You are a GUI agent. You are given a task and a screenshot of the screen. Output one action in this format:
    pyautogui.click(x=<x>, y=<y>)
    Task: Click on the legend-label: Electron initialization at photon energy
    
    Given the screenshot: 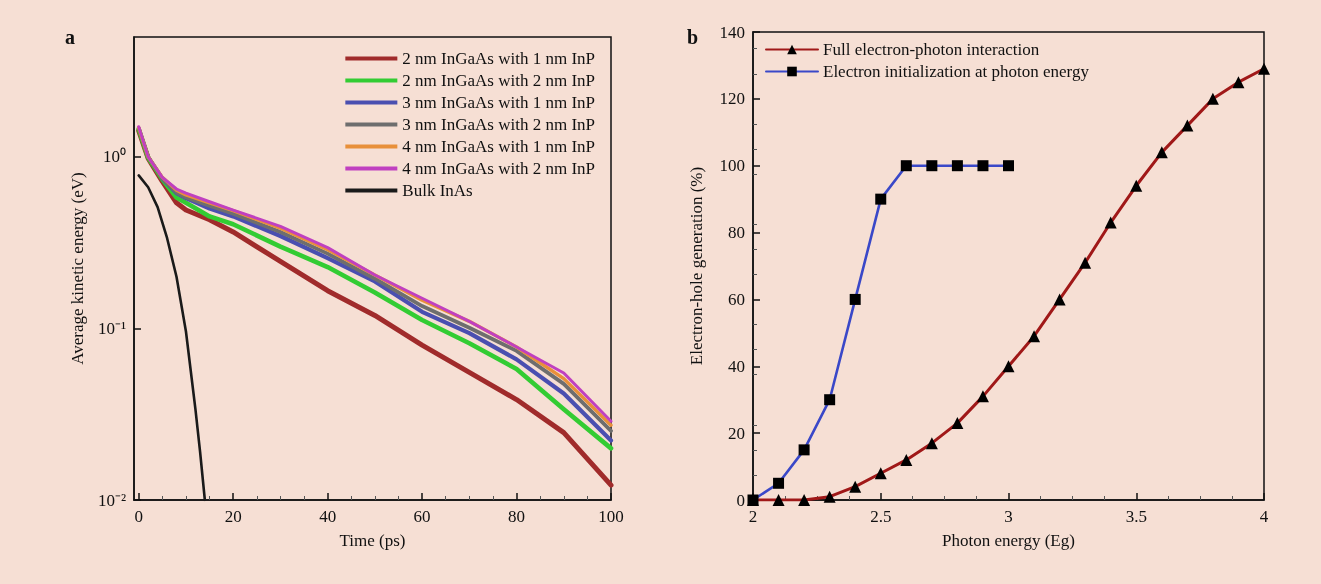 What is the action you would take?
    pyautogui.click(x=956, y=71)
    